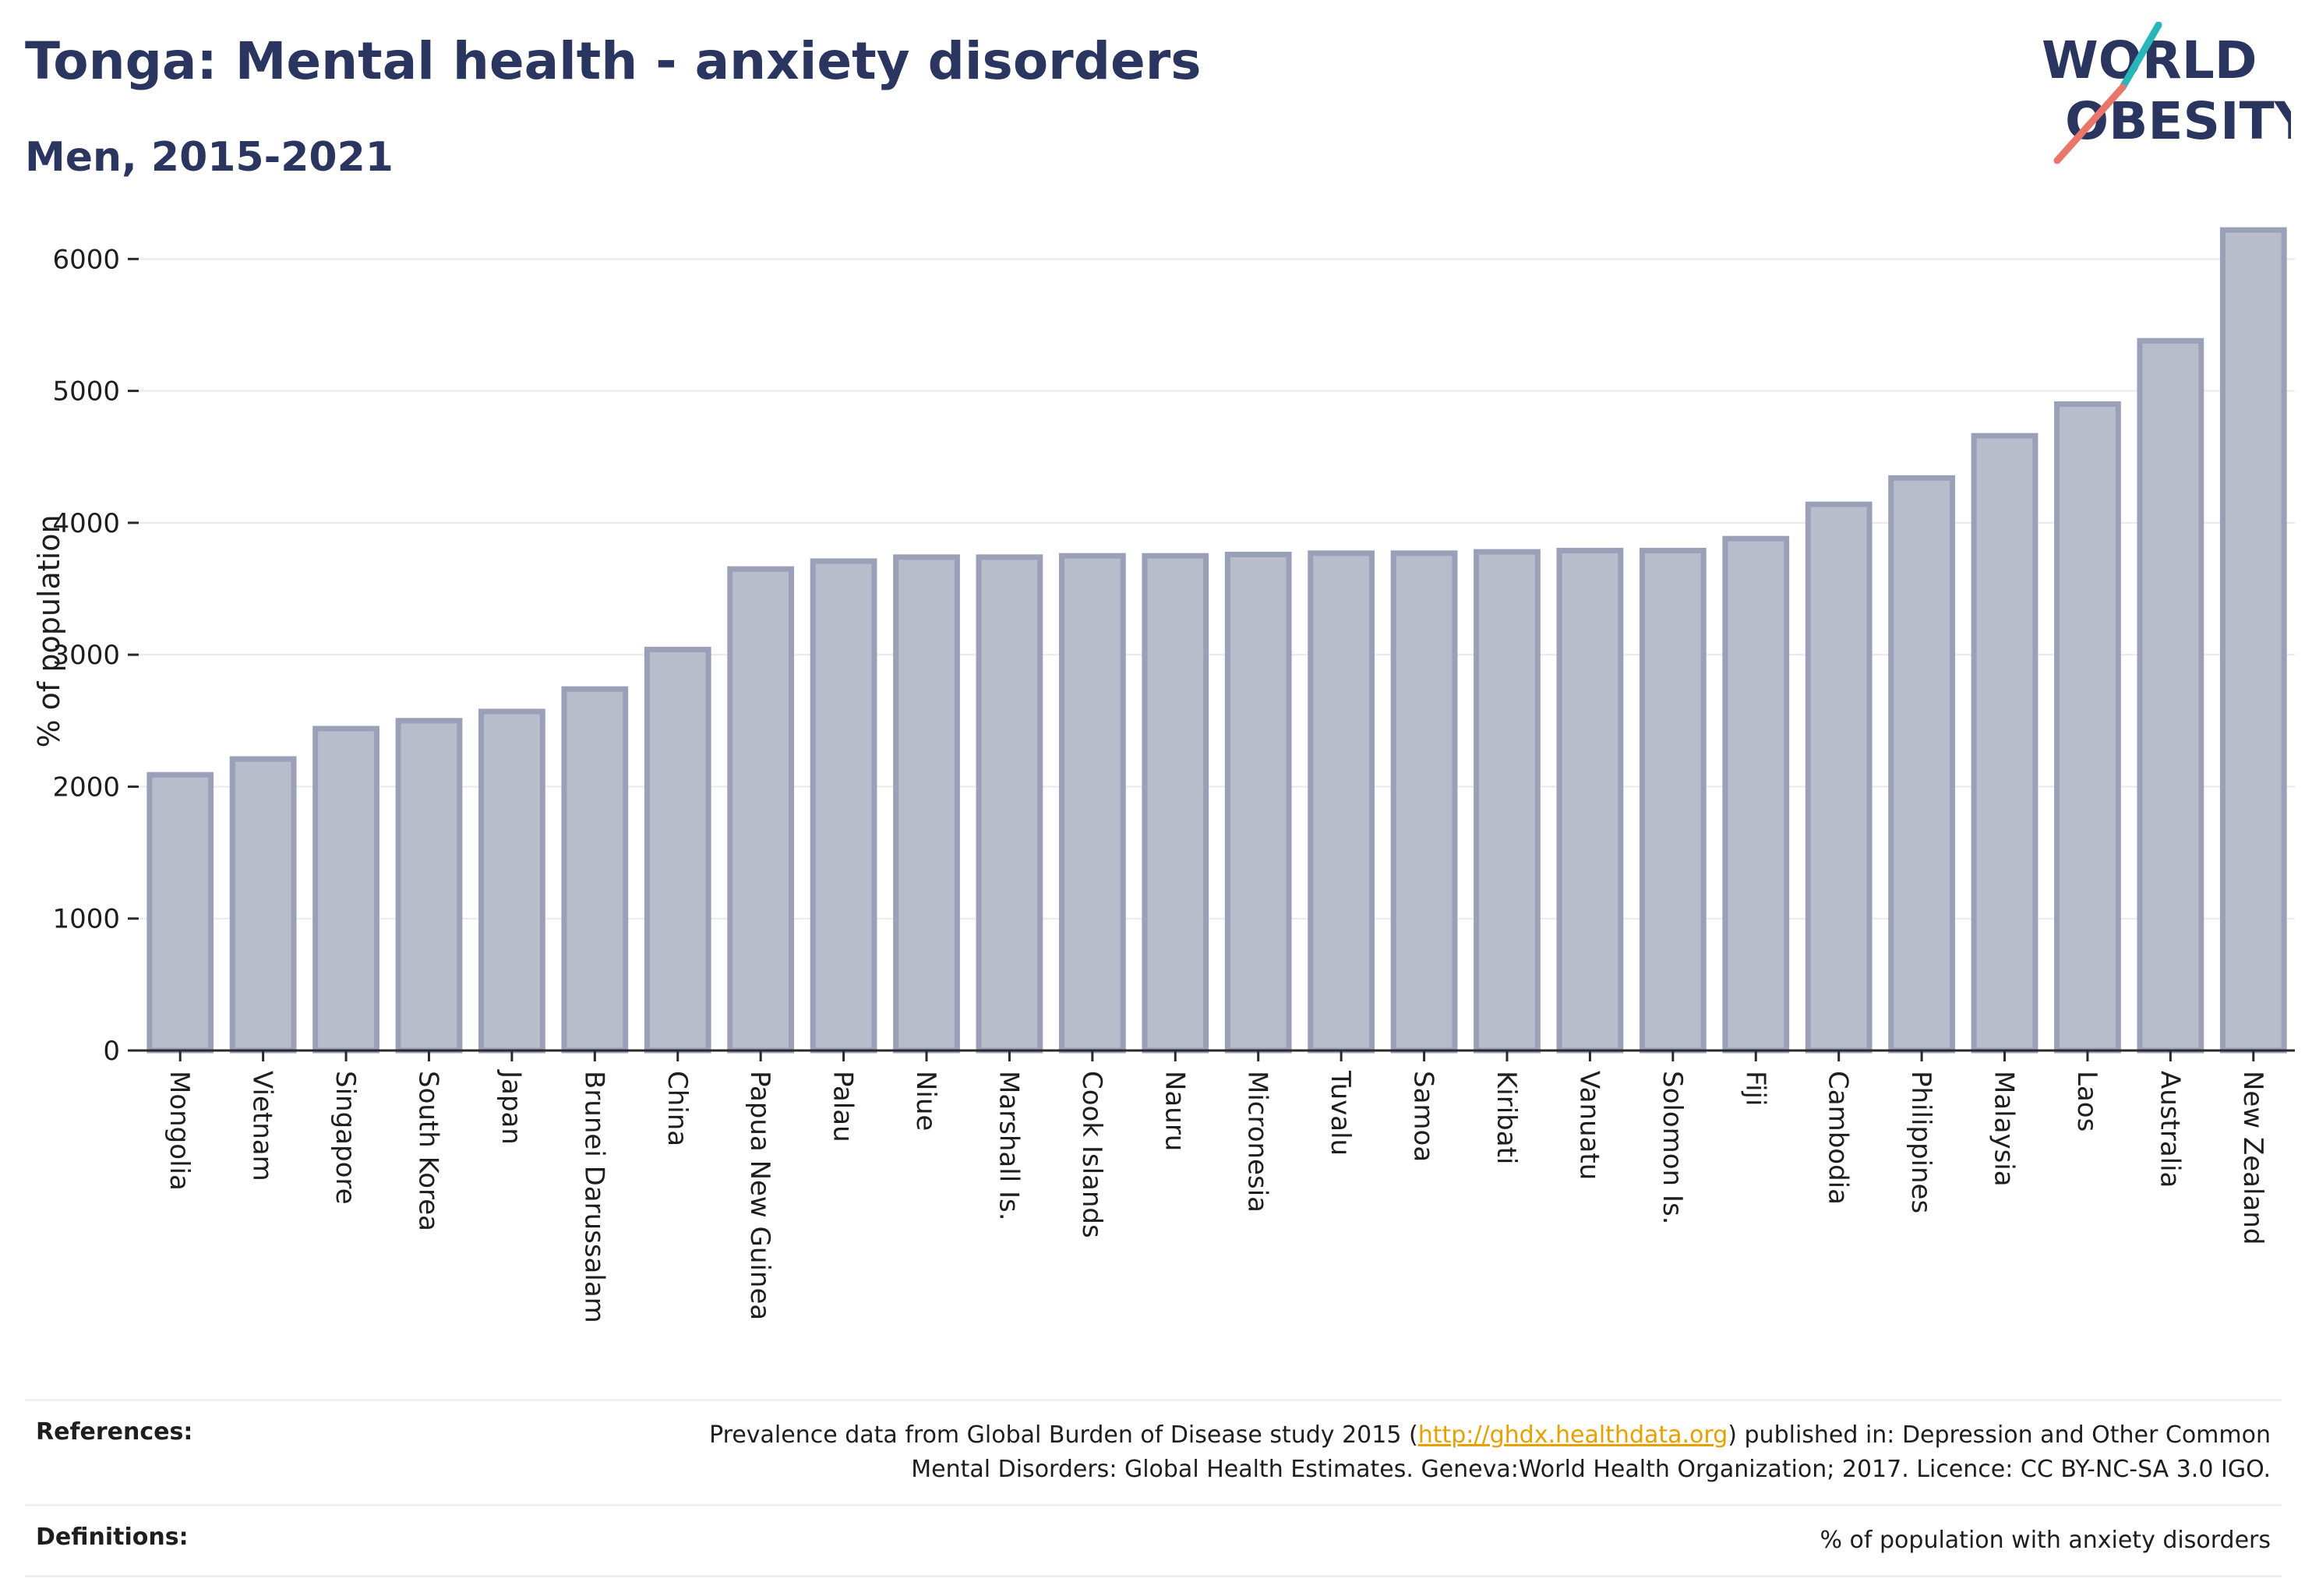  I want to click on x-tick-label: Mongolia, so click(179, 1131).